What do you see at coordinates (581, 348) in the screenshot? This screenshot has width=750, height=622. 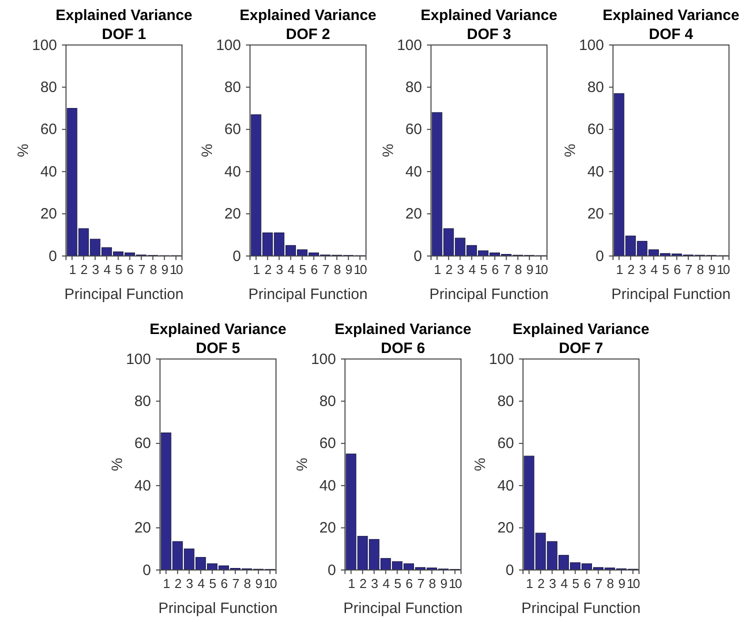 I see `chart-subtitle: DOF 7` at bounding box center [581, 348].